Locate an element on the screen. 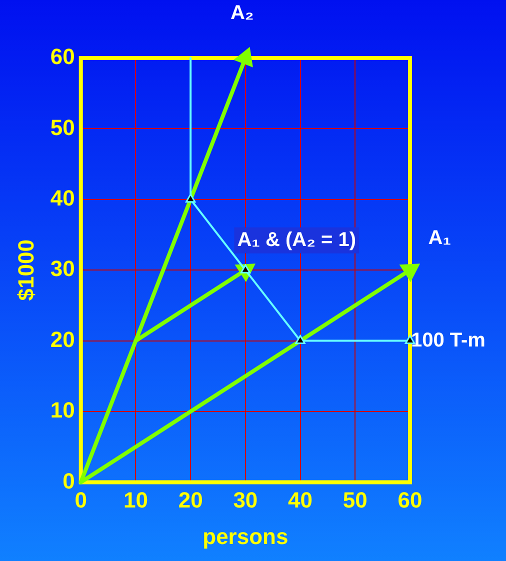 The width and height of the screenshot is (506, 561). y-tick-label: 0 is located at coordinates (68, 481).